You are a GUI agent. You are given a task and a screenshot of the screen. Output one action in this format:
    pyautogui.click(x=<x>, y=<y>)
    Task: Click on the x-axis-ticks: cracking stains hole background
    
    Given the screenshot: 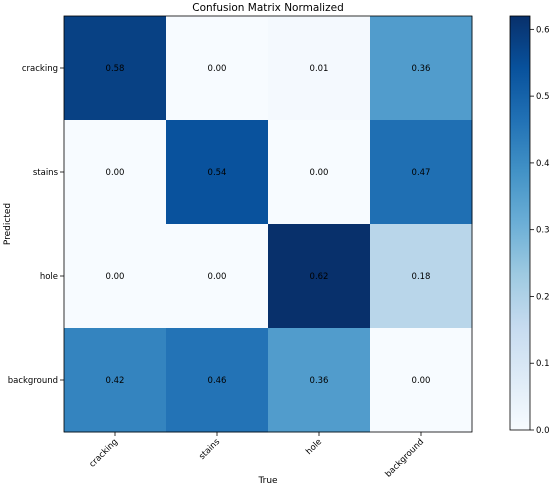 What is the action you would take?
    pyautogui.click(x=257, y=456)
    